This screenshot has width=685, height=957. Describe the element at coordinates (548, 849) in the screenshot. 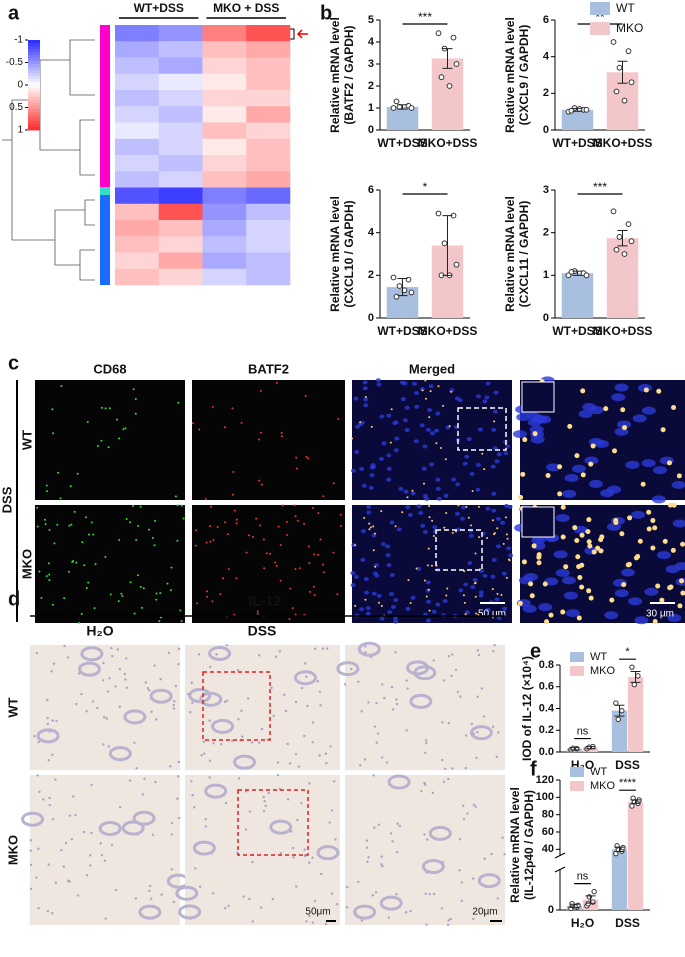

I see `y-tick-label: 40` at that location.